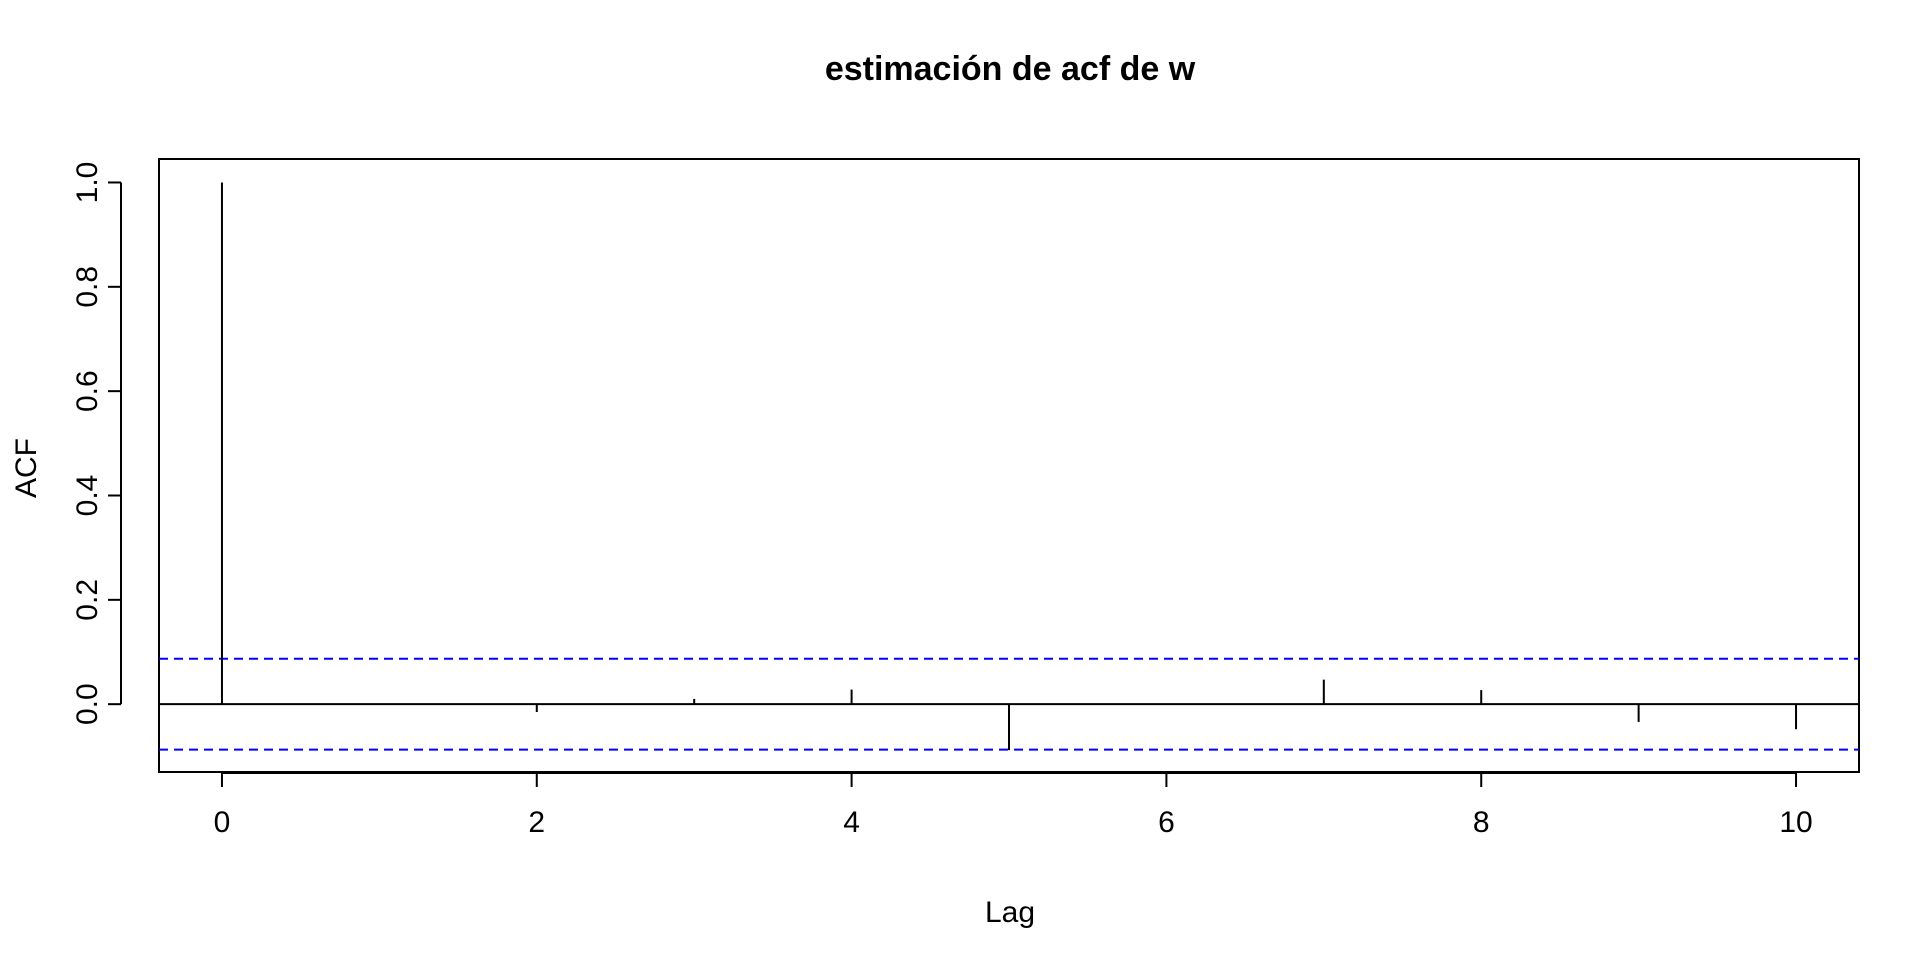 The width and height of the screenshot is (1920, 960). What do you see at coordinates (1013, 805) in the screenshot?
I see `x-axis: 0 2 4 6 8 10` at bounding box center [1013, 805].